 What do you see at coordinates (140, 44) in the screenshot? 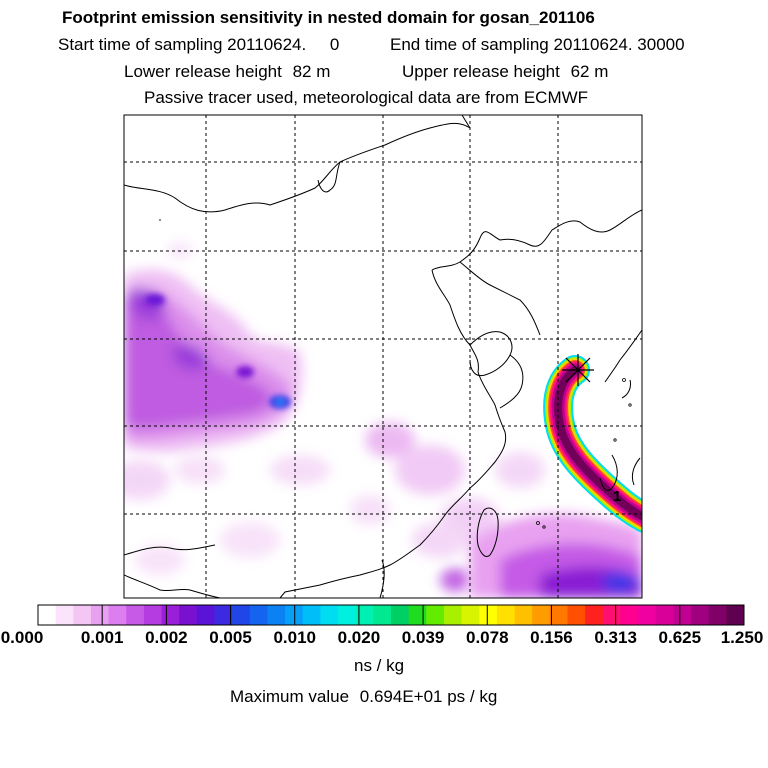
I see `start-time-label: Start time of sampling` at bounding box center [140, 44].